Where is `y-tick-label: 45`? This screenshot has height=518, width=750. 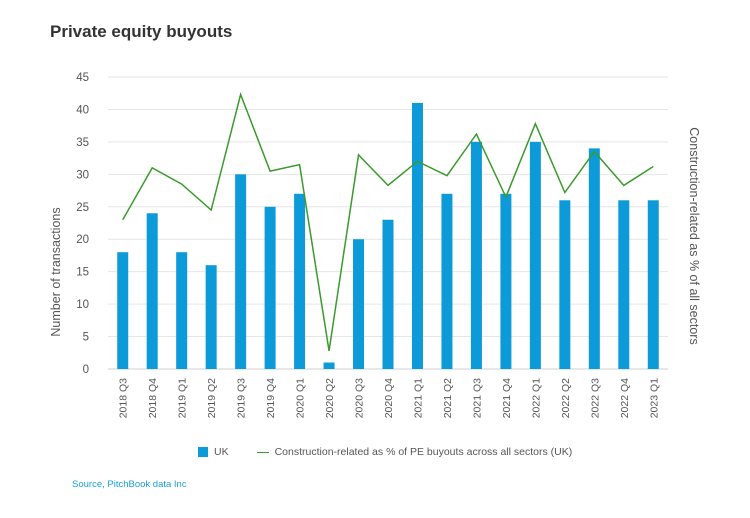
y-tick-label: 45 is located at coordinates (82, 78).